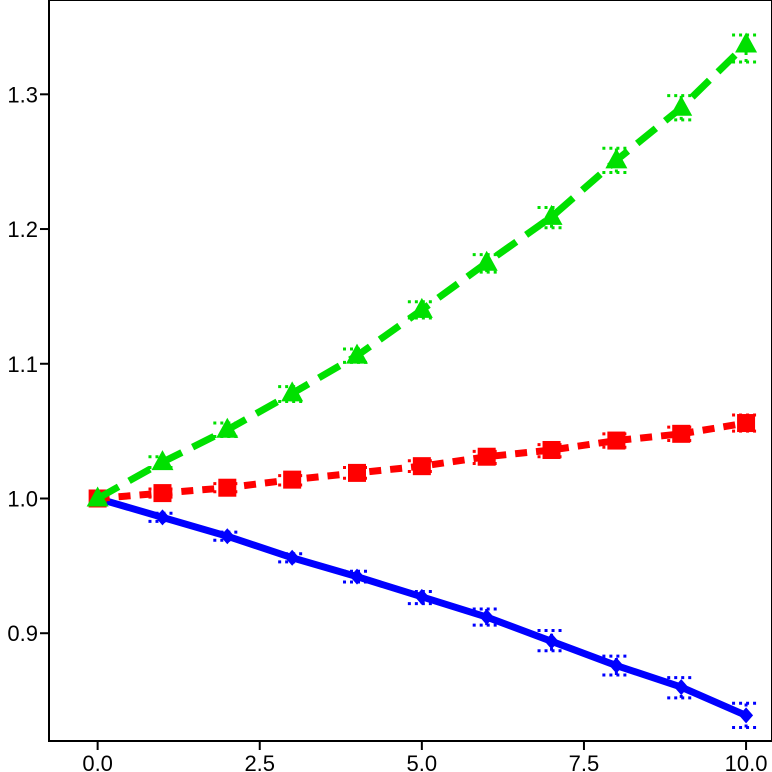 This screenshot has height=772, width=772. What do you see at coordinates (22, 94) in the screenshot?
I see `y-tick-label: 1.3` at bounding box center [22, 94].